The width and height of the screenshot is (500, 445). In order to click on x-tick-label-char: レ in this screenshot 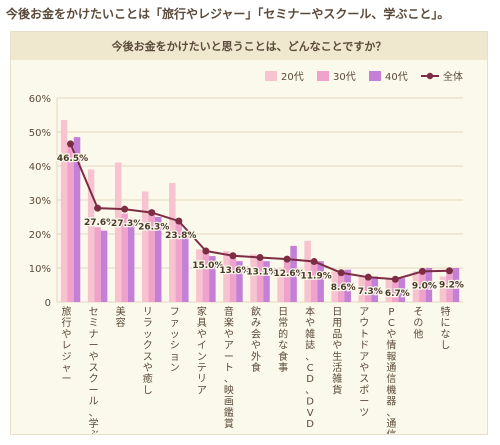, I will do `click(67, 346)`.